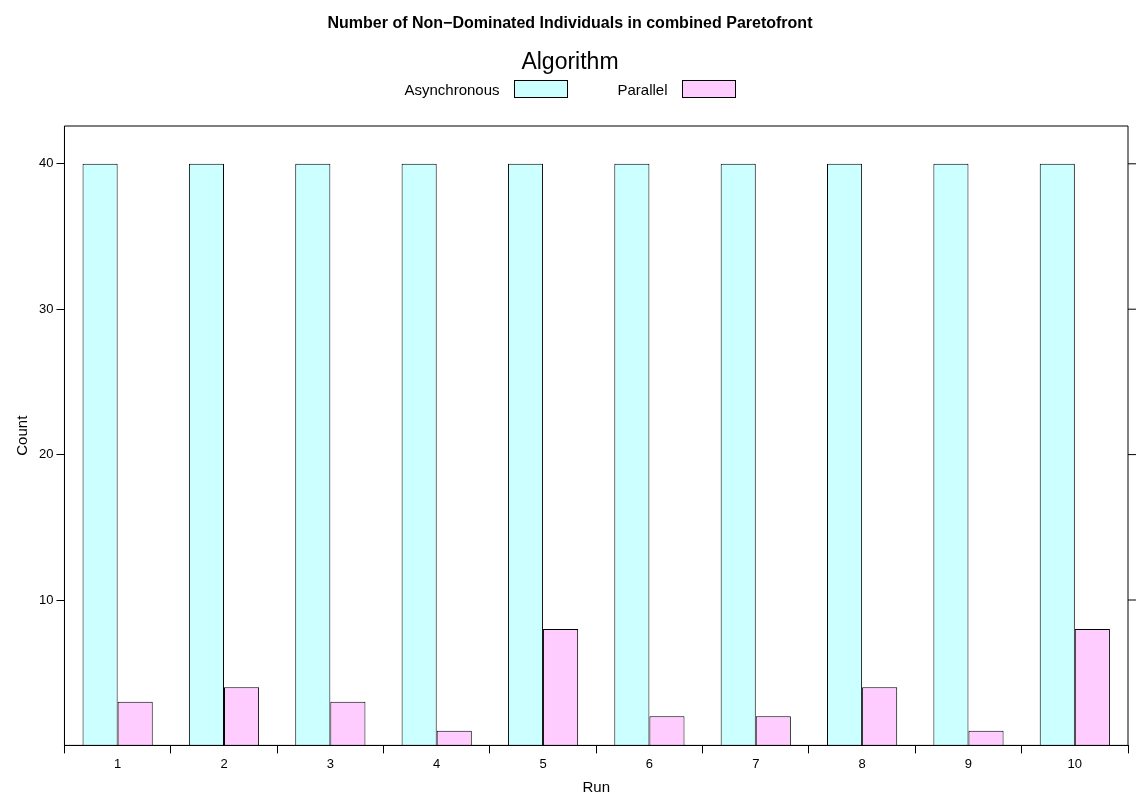 This screenshot has width=1140, height=807. I want to click on y-tick-label: 40, so click(46, 163).